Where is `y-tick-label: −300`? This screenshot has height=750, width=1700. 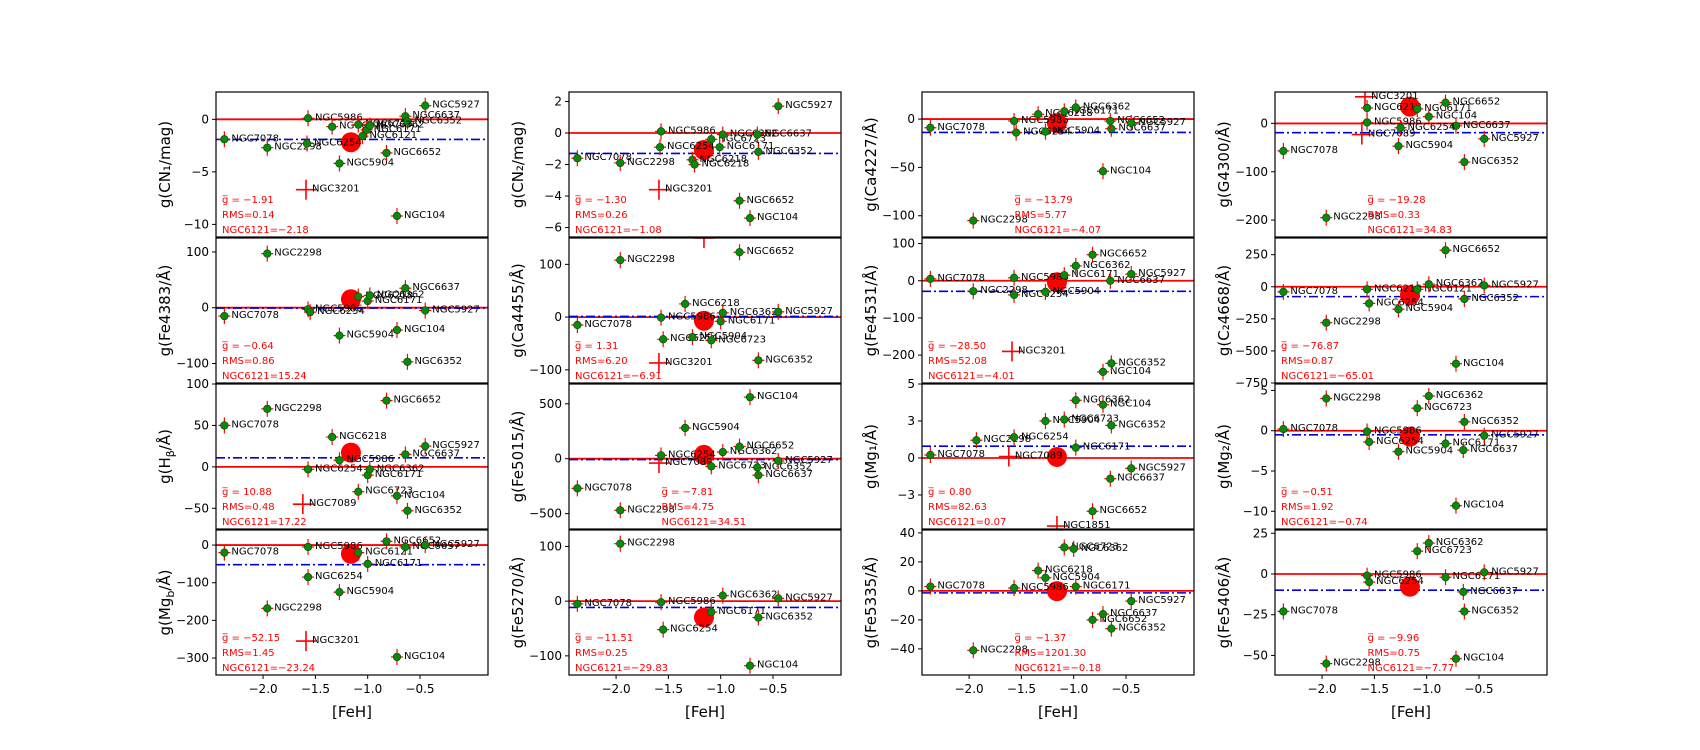
y-tick-label: −300 is located at coordinates (192, 658).